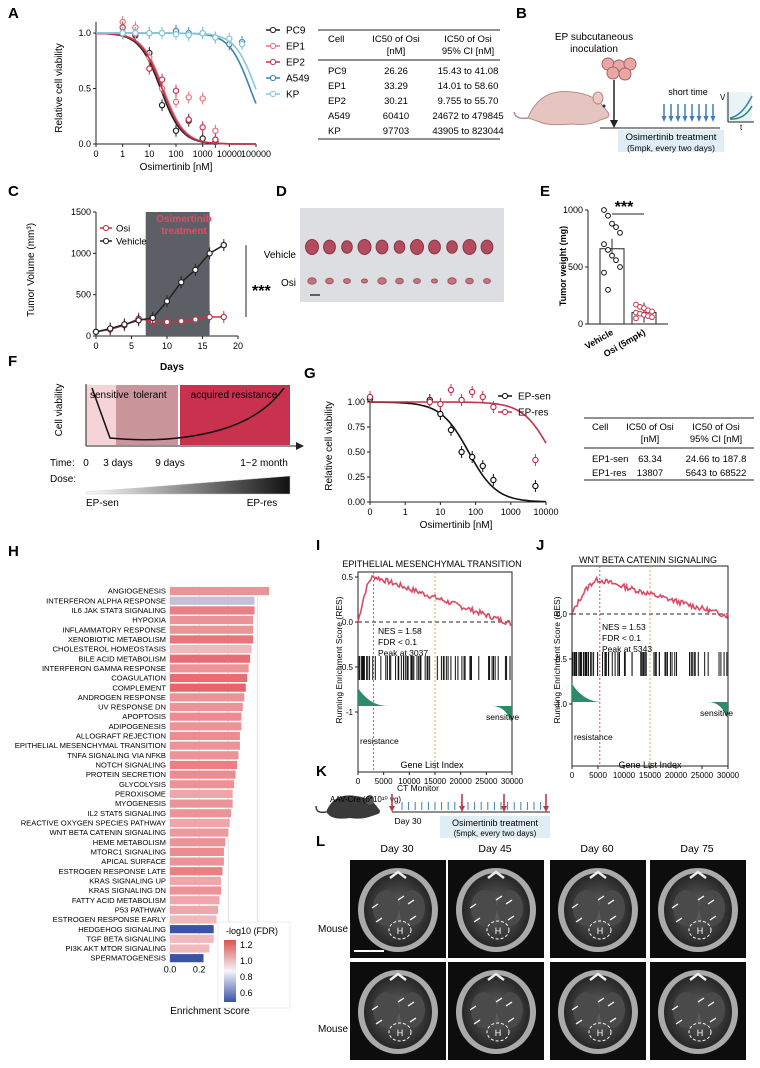 The width and height of the screenshot is (760, 1068). What do you see at coordinates (400, 631) in the screenshot?
I see `i-stat-nes: NES = 1.58` at bounding box center [400, 631].